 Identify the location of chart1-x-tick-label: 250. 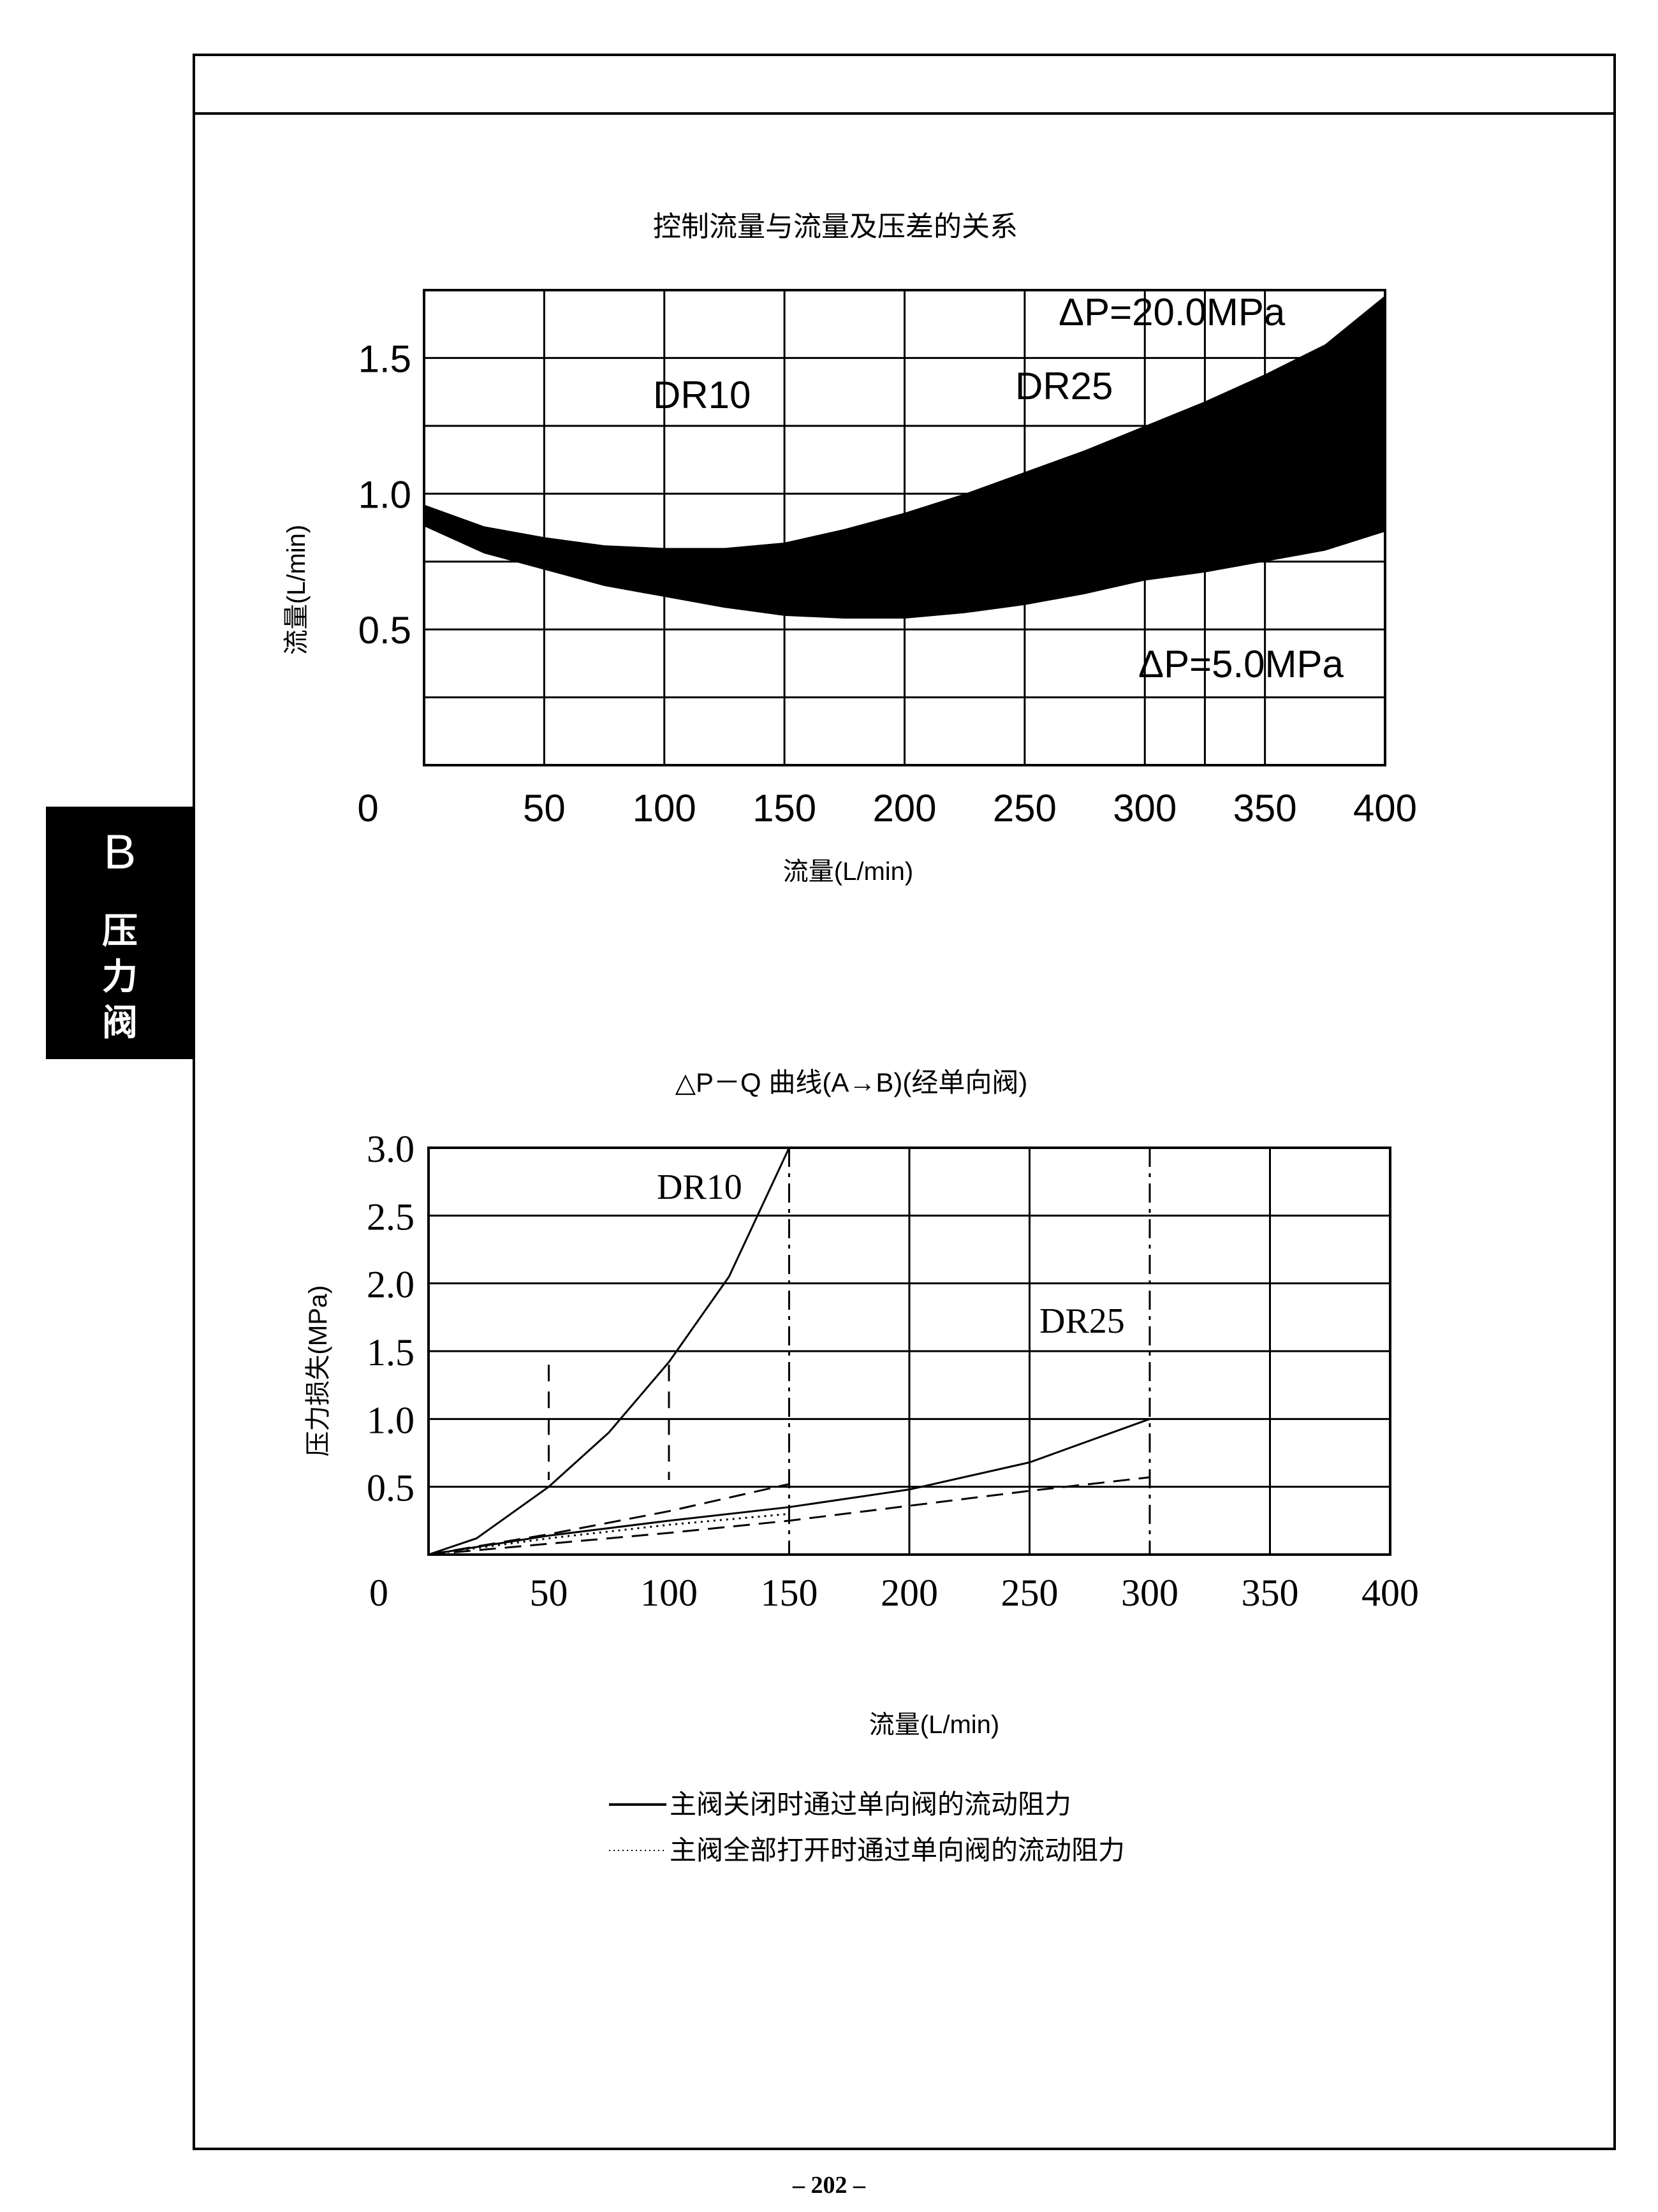
(1025, 808).